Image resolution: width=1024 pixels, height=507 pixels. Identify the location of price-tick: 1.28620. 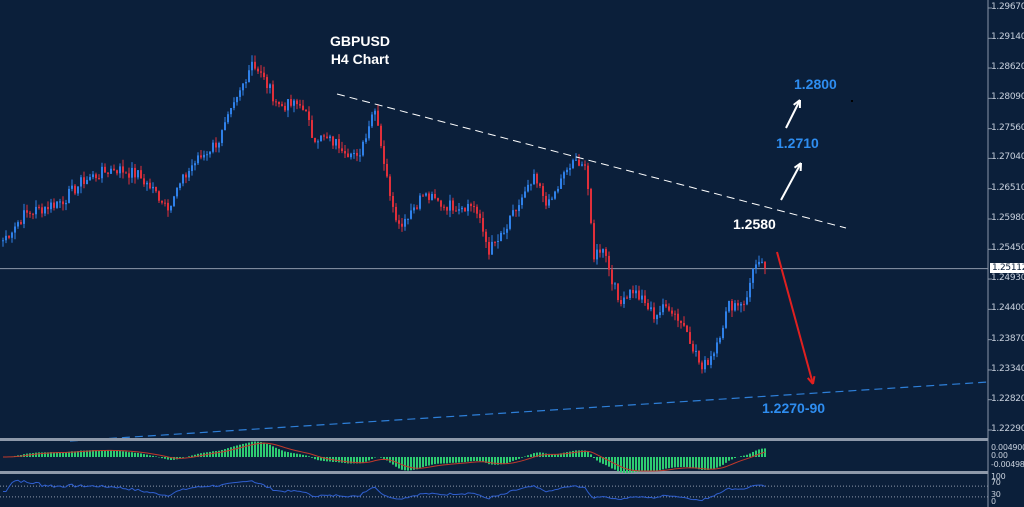
(1007, 67).